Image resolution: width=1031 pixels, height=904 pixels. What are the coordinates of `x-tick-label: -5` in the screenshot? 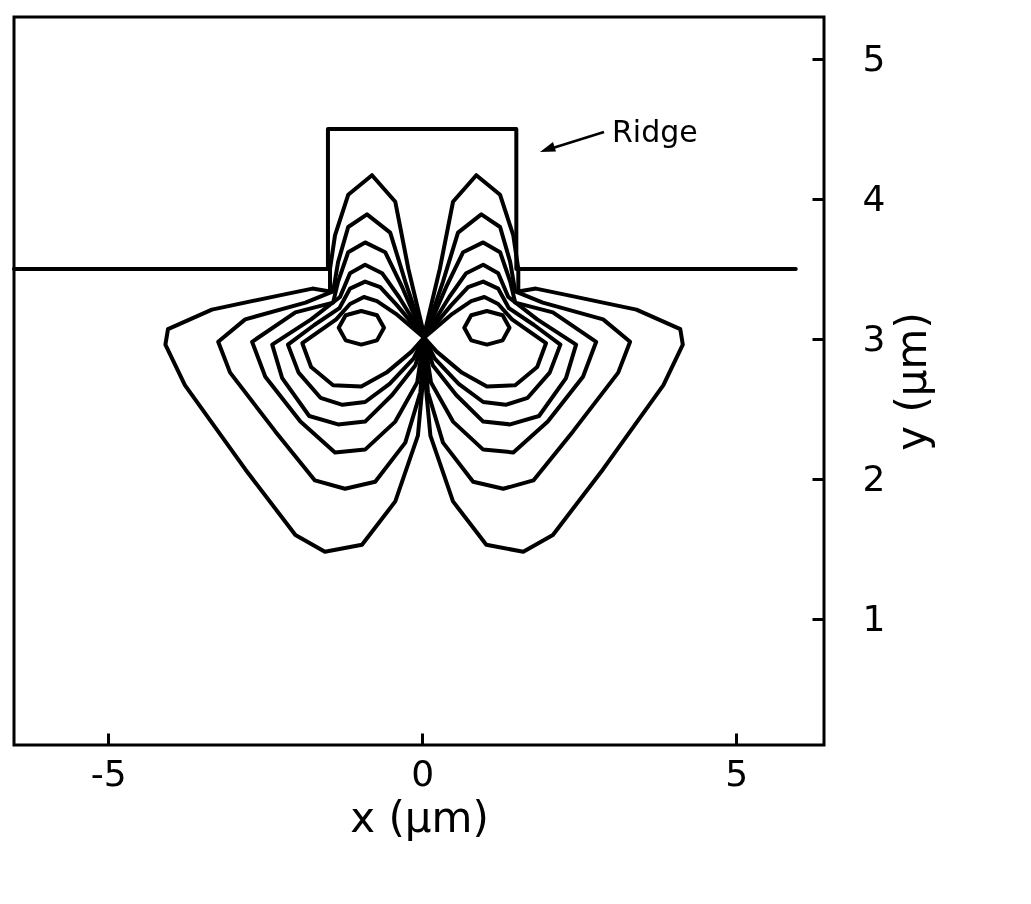 It's located at (108, 773).